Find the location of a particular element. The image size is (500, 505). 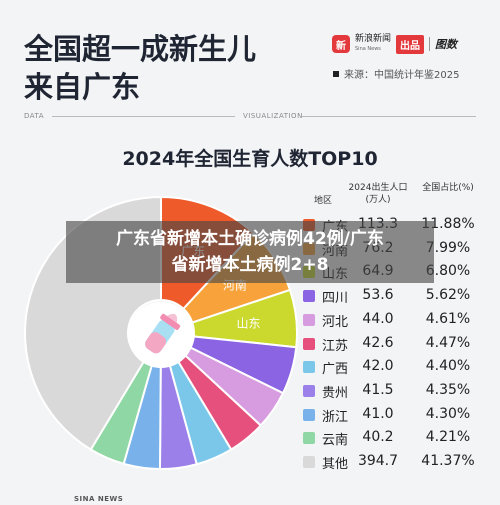

share-value: 4.61% is located at coordinates (448, 318).